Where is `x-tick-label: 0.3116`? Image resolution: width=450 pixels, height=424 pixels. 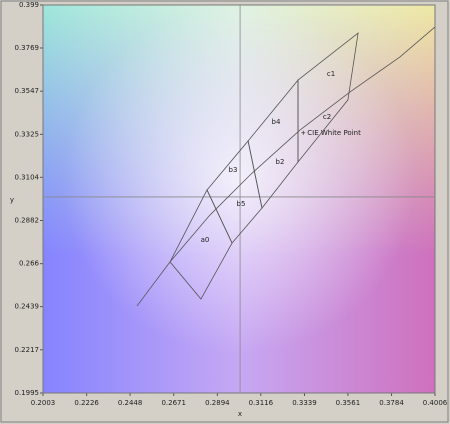 x-tick-label: 0.3116 is located at coordinates (261, 403).